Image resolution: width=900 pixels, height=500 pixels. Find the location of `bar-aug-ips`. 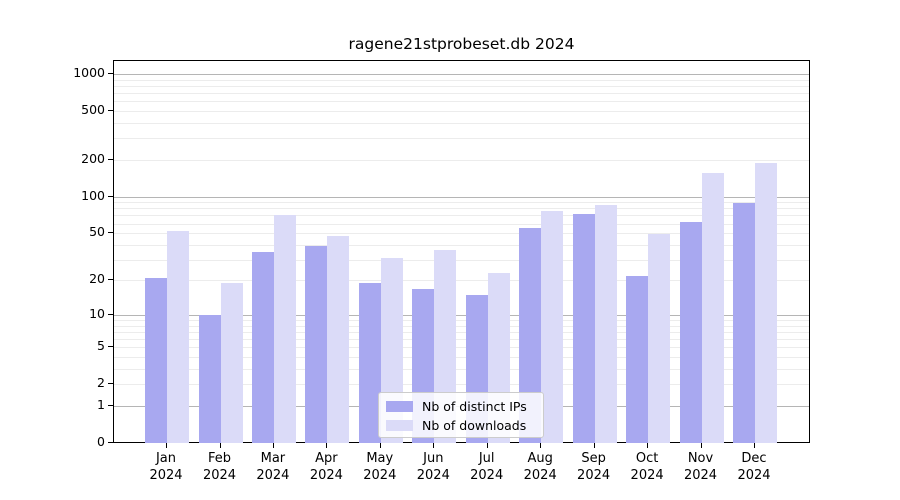

bar-aug-ips is located at coordinates (530, 335).